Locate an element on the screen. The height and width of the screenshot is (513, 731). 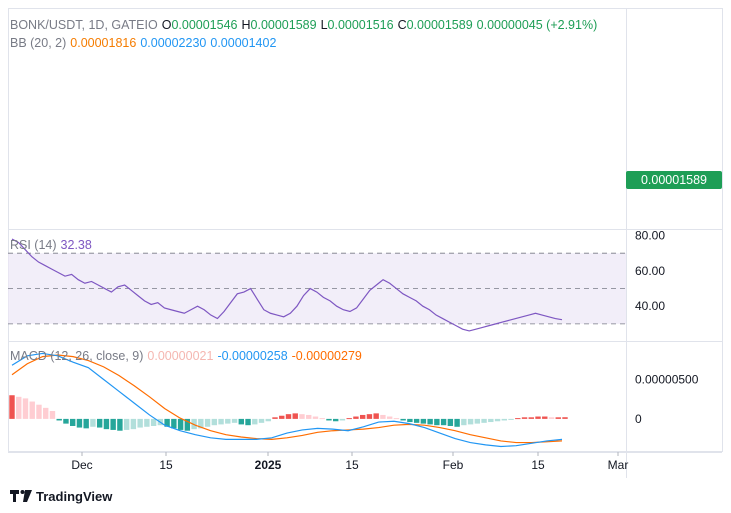
macd-axis-label: 0 is located at coordinates (638, 419).